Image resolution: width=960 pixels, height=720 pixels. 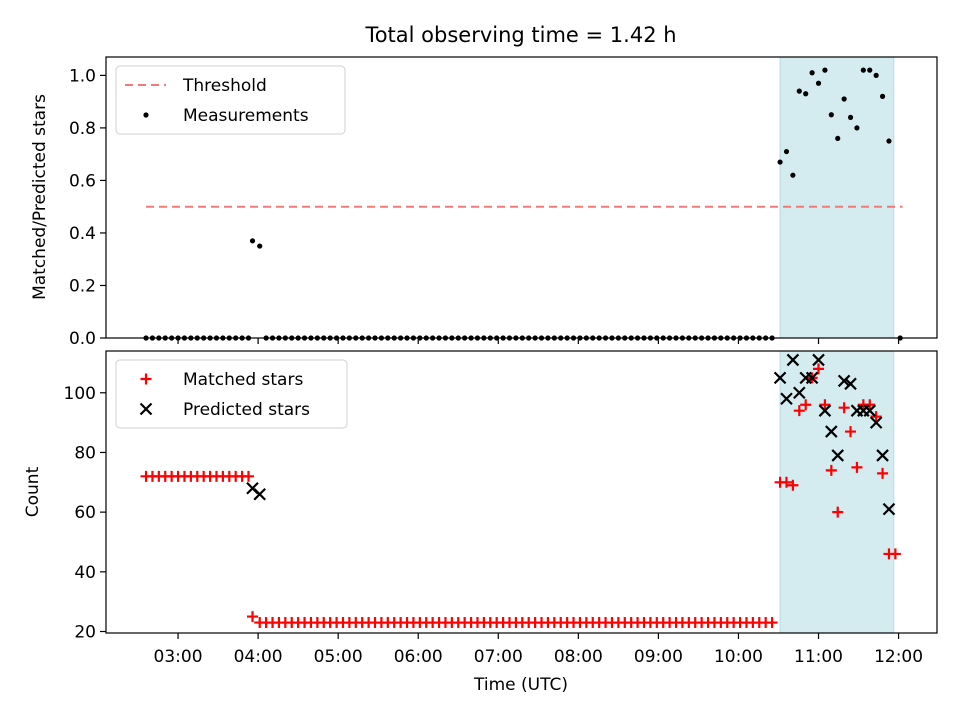 I want to click on y-tick-label: 60, so click(x=85, y=513).